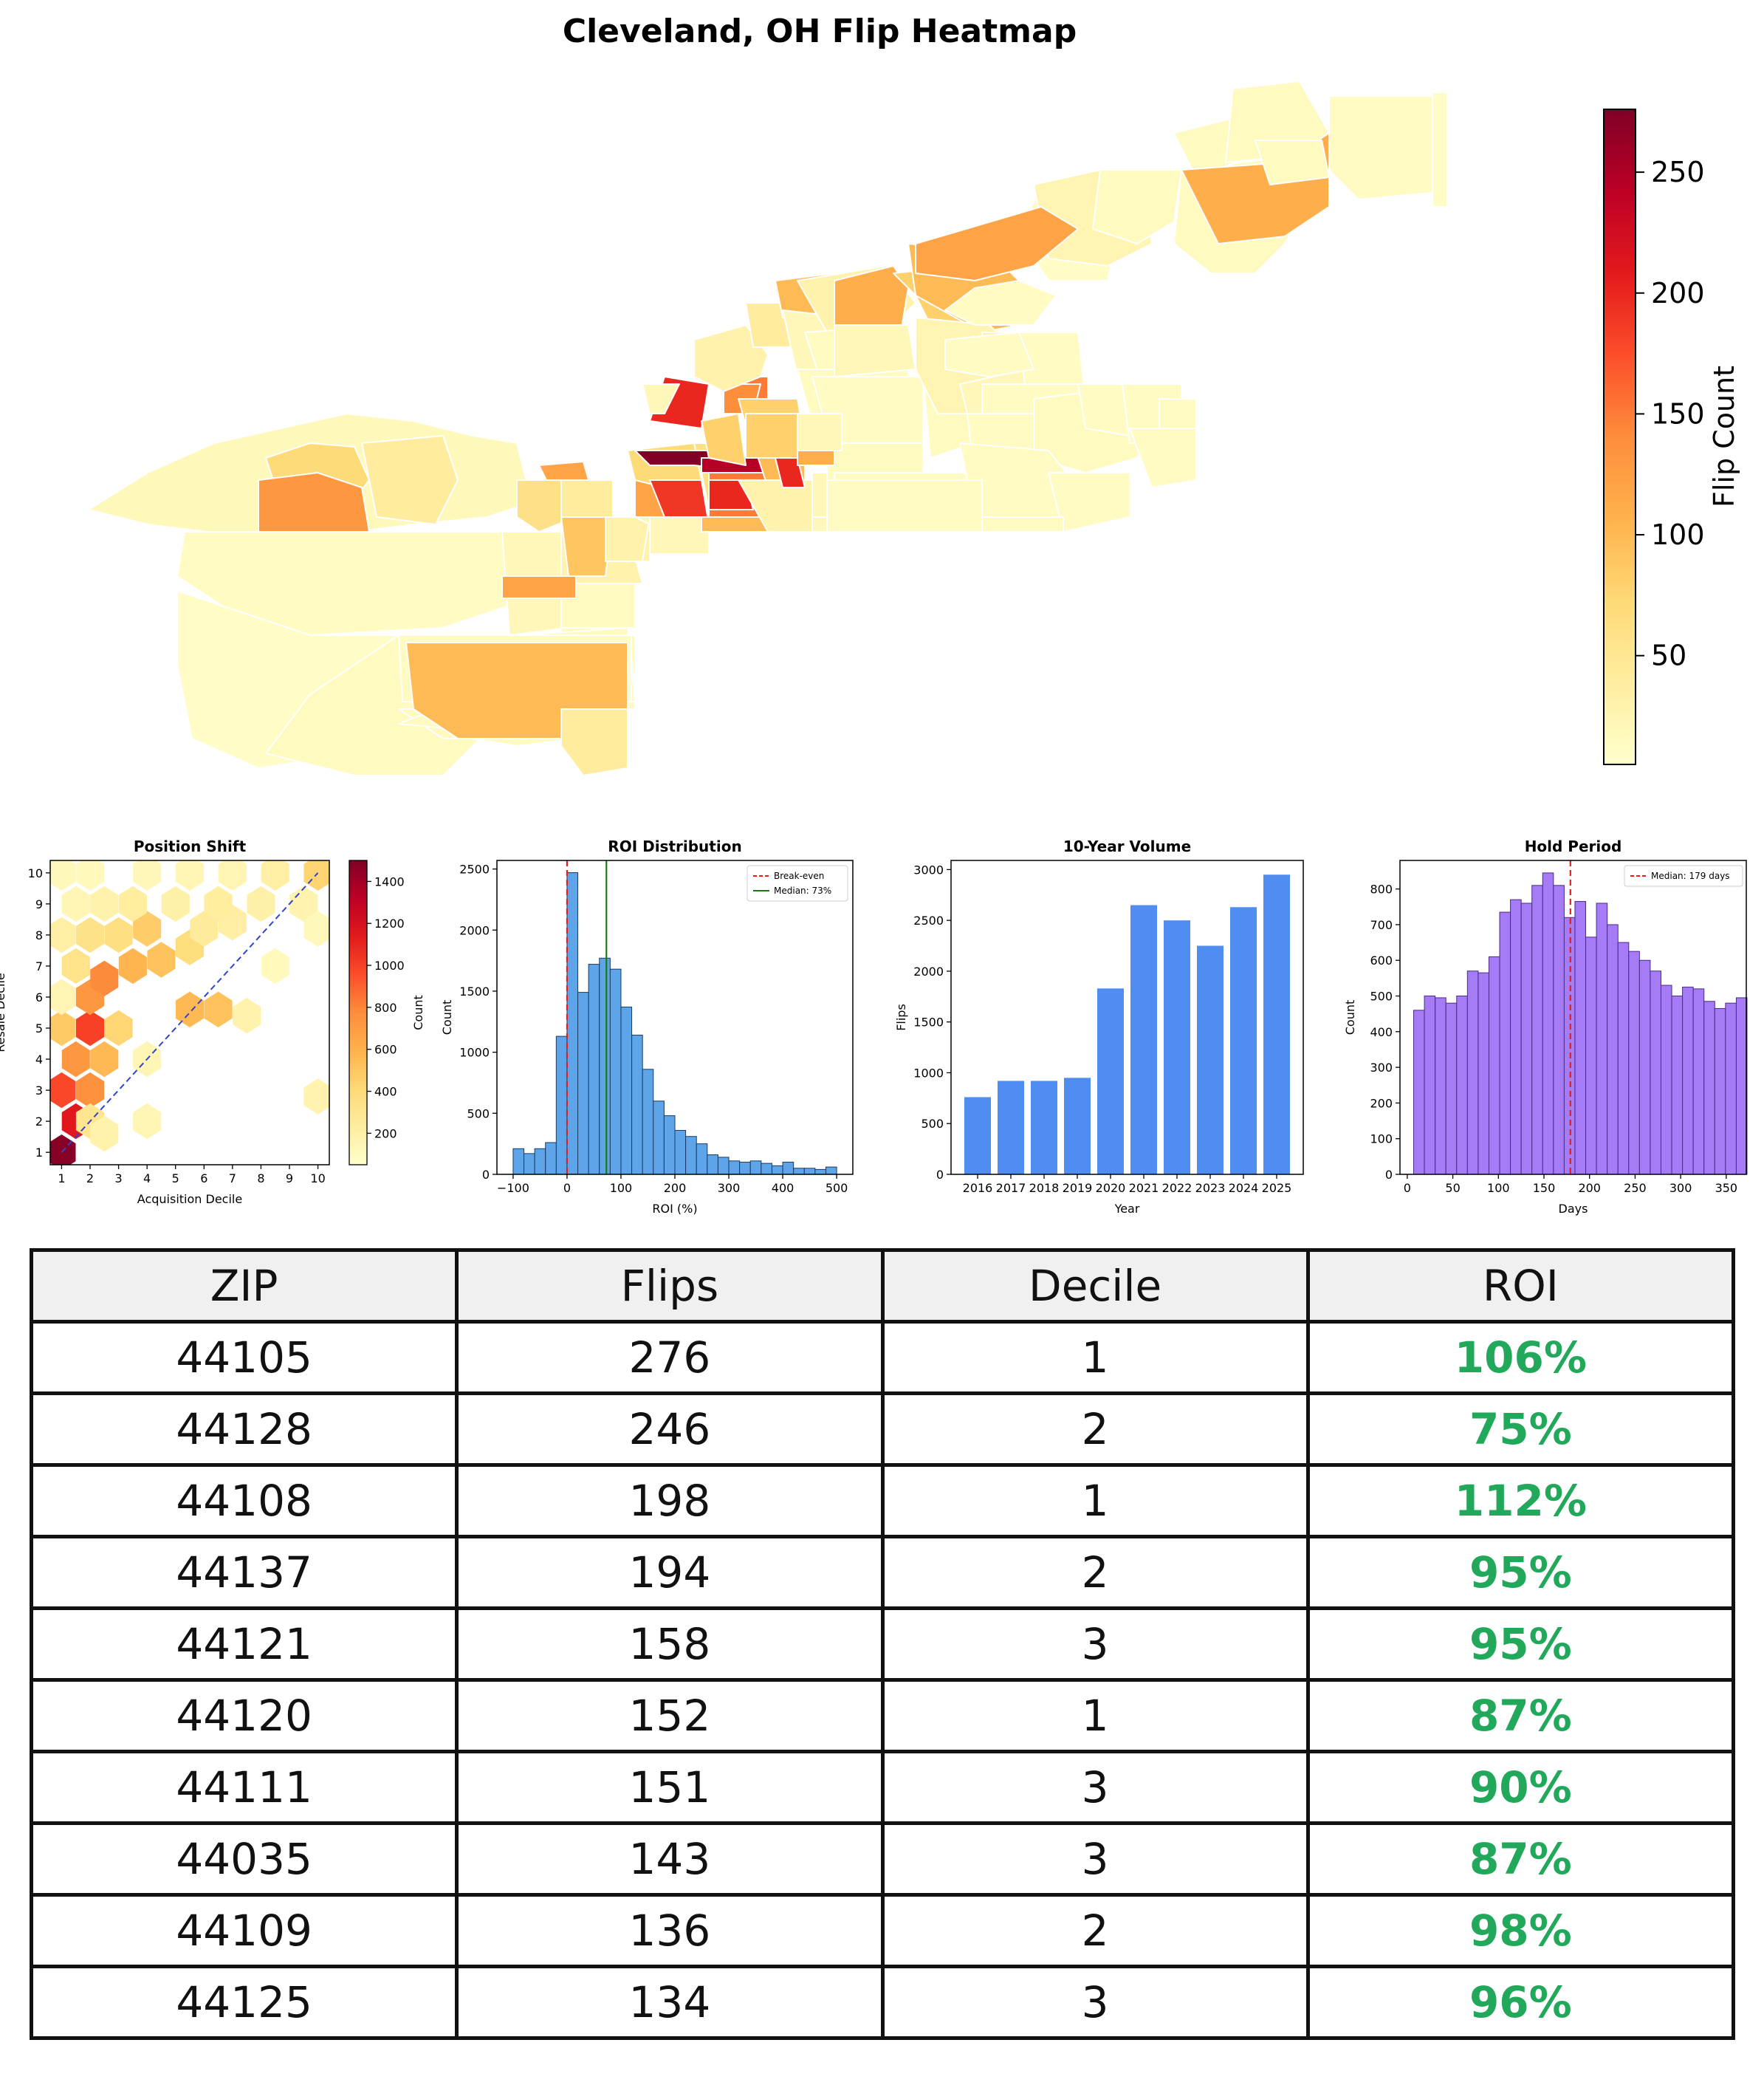 The image size is (1764, 2085). I want to click on x-tick-label: 2, so click(90, 1178).